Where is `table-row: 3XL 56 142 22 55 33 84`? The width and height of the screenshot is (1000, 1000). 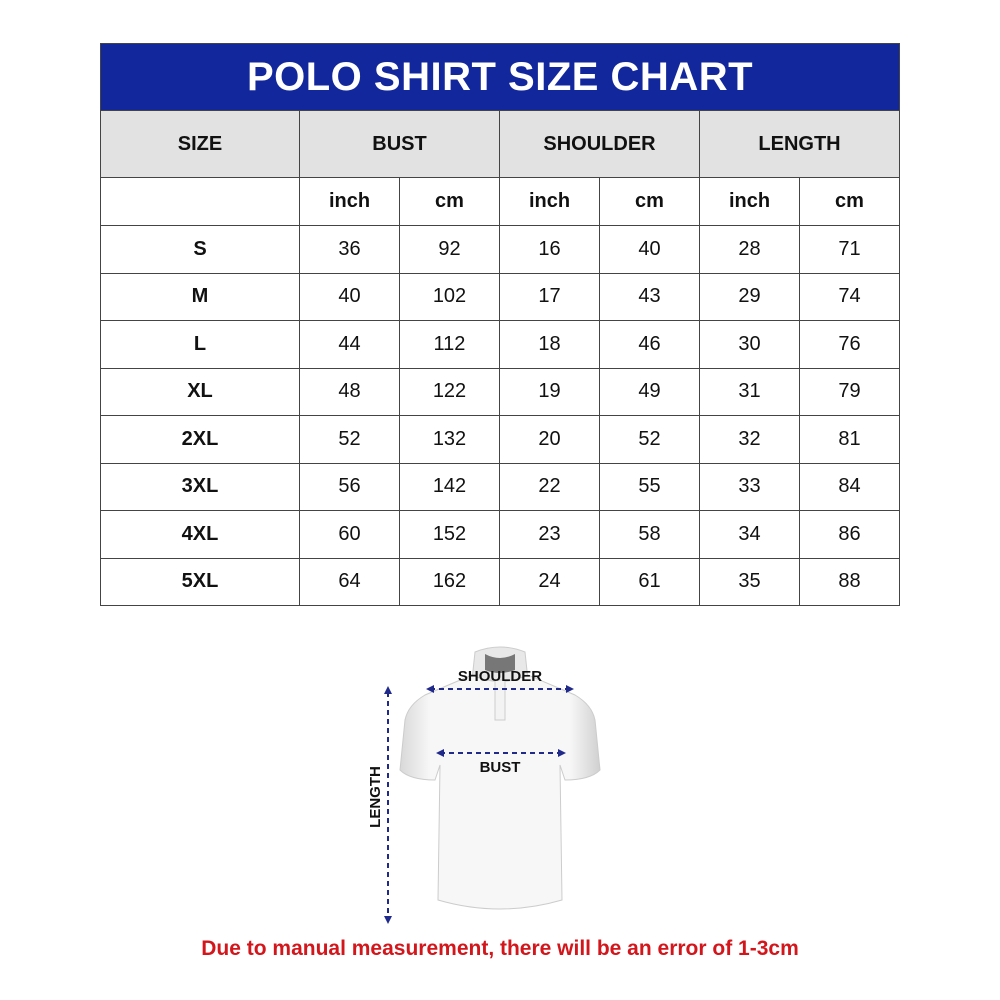
table-row: 3XL 56 142 22 55 33 84 is located at coordinates (500, 486).